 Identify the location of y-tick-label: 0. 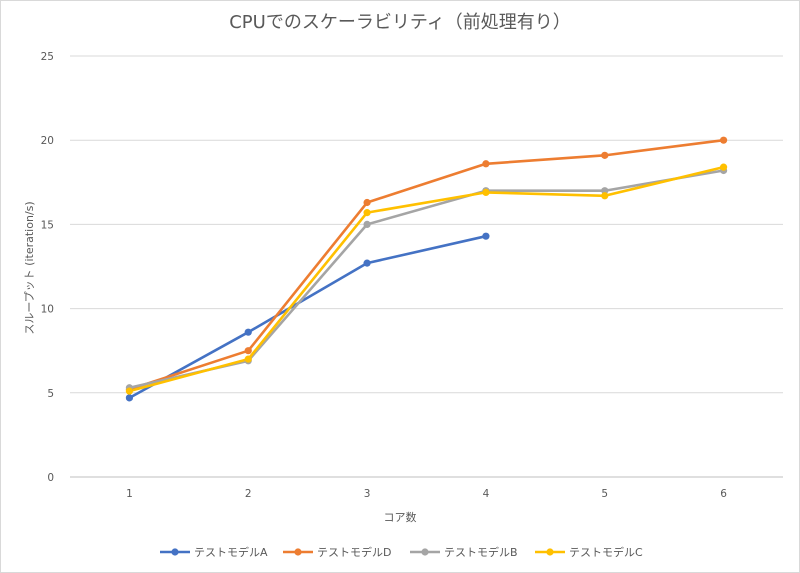
(50, 478).